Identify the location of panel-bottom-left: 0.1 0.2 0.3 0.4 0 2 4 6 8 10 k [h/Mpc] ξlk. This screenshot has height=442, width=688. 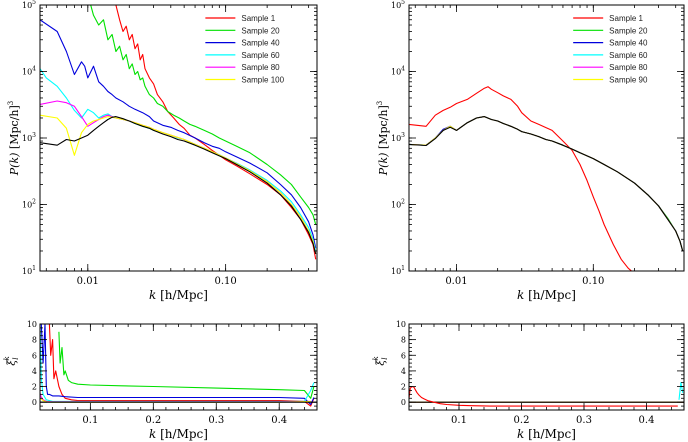
(160, 380).